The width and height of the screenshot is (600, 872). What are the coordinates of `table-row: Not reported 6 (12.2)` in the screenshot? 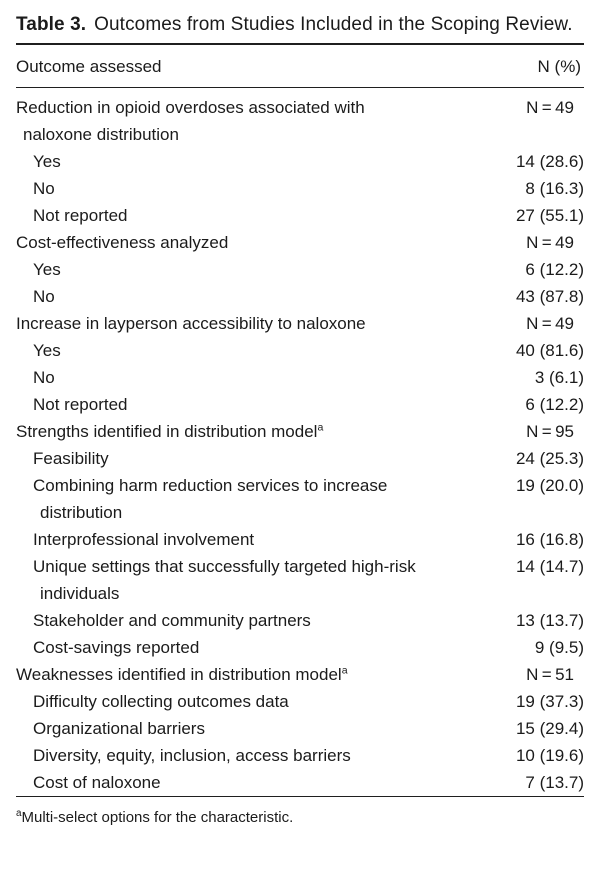 It's located at (300, 404).